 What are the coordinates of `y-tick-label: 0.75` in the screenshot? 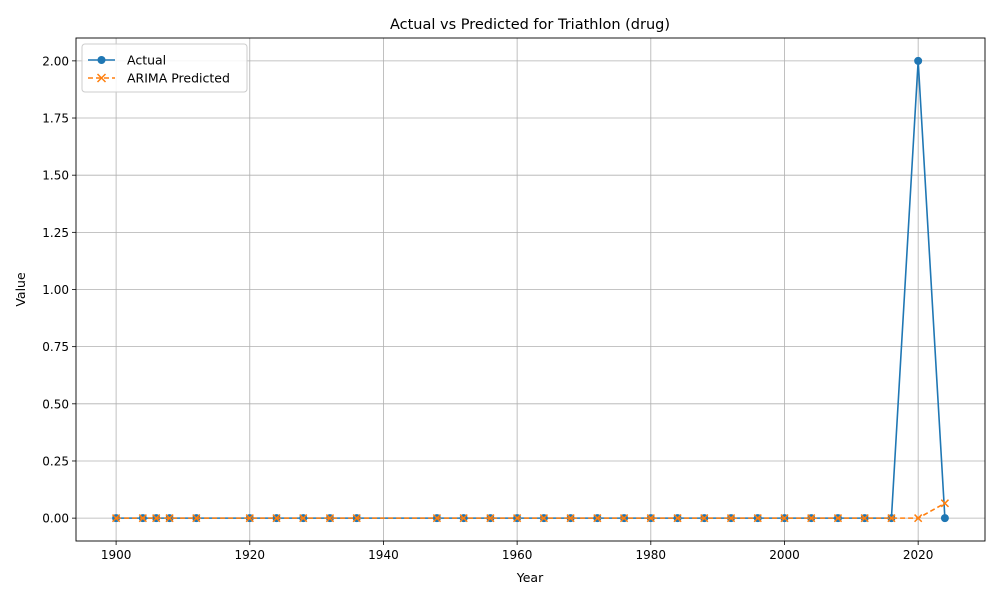 It's located at (55, 347).